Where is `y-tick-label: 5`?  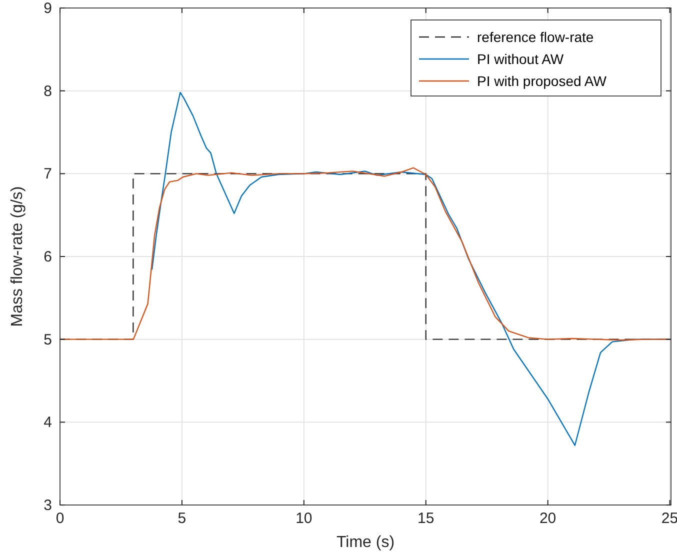 y-tick-label: 5 is located at coordinates (48, 339).